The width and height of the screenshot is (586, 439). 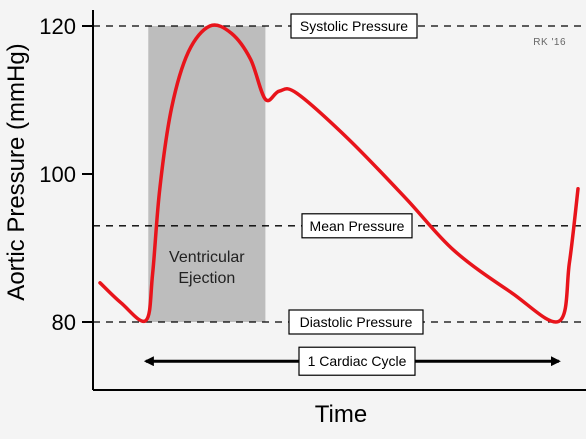 I want to click on cardiac-cycle-label-box, so click(x=357, y=361).